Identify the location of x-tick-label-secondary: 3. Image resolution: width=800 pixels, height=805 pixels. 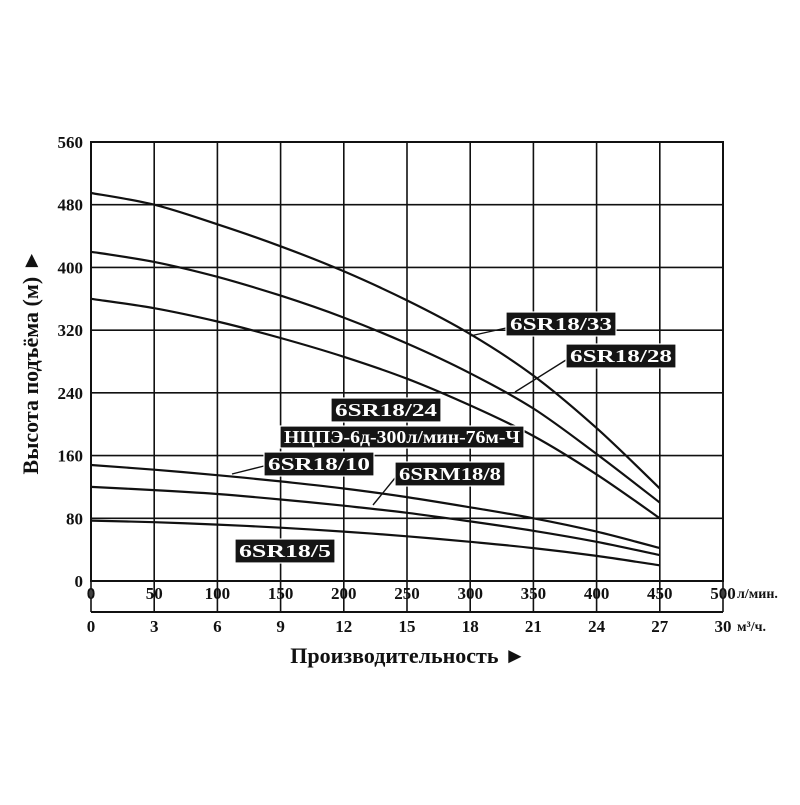
(154, 626).